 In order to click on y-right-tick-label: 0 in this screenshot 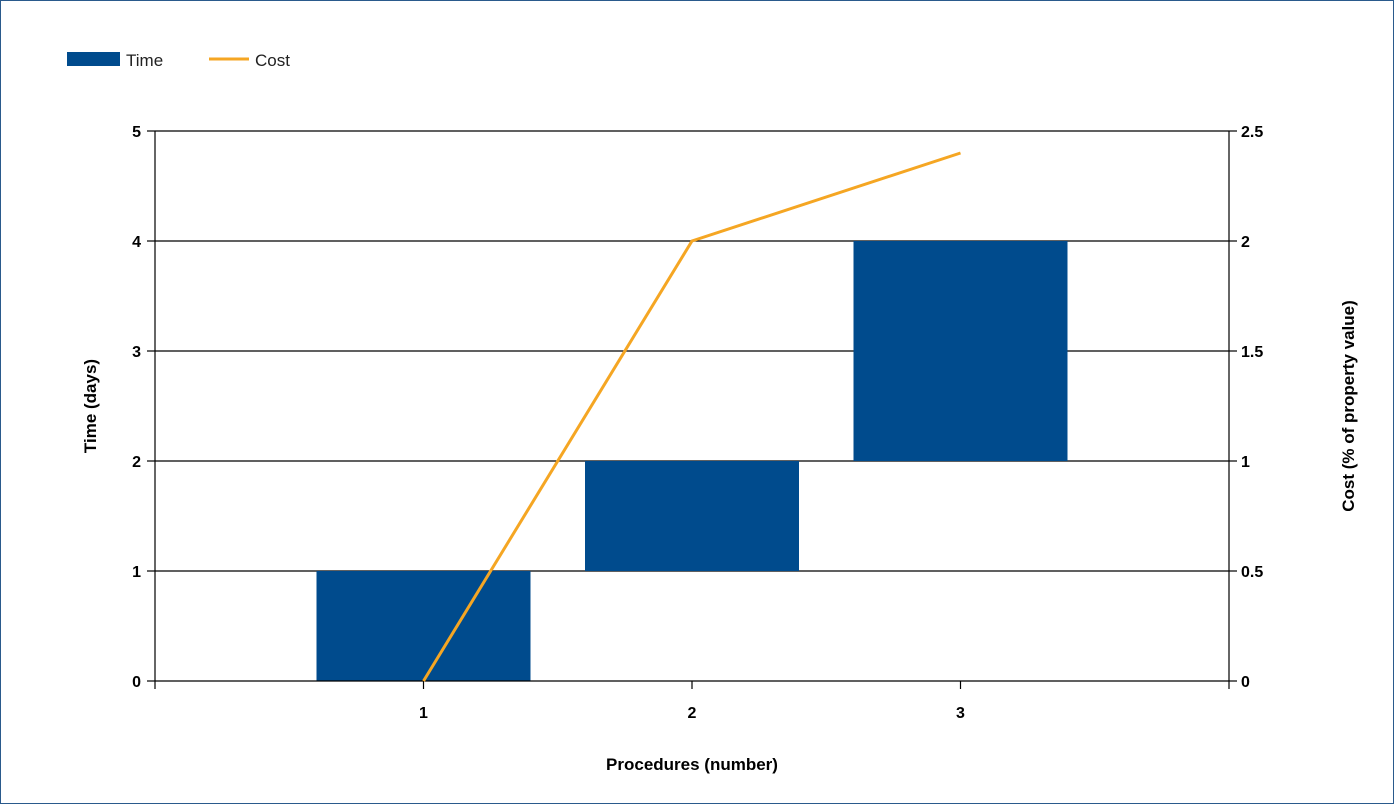, I will do `click(1245, 682)`.